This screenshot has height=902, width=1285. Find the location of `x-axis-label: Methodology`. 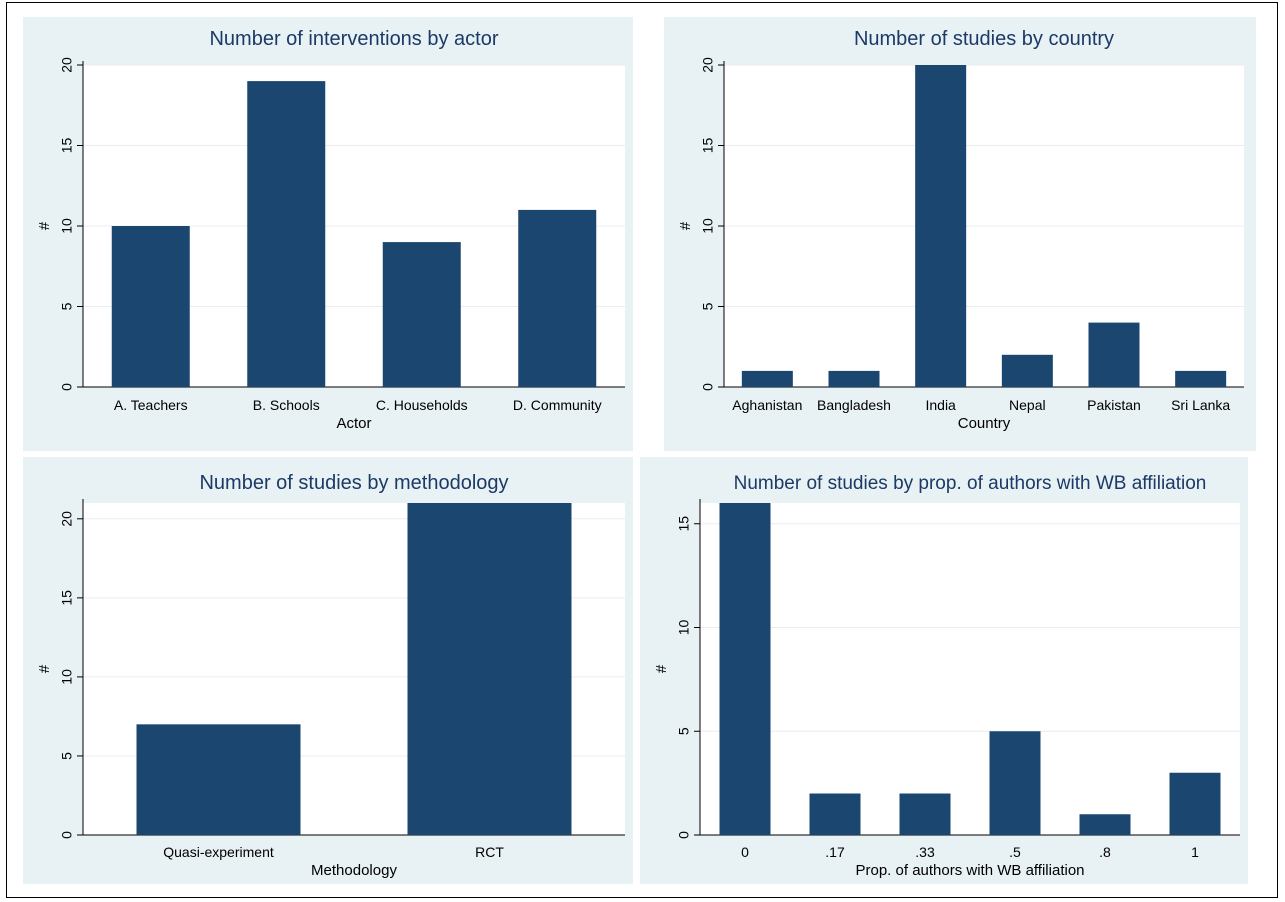

x-axis-label: Methodology is located at coordinates (354, 870).